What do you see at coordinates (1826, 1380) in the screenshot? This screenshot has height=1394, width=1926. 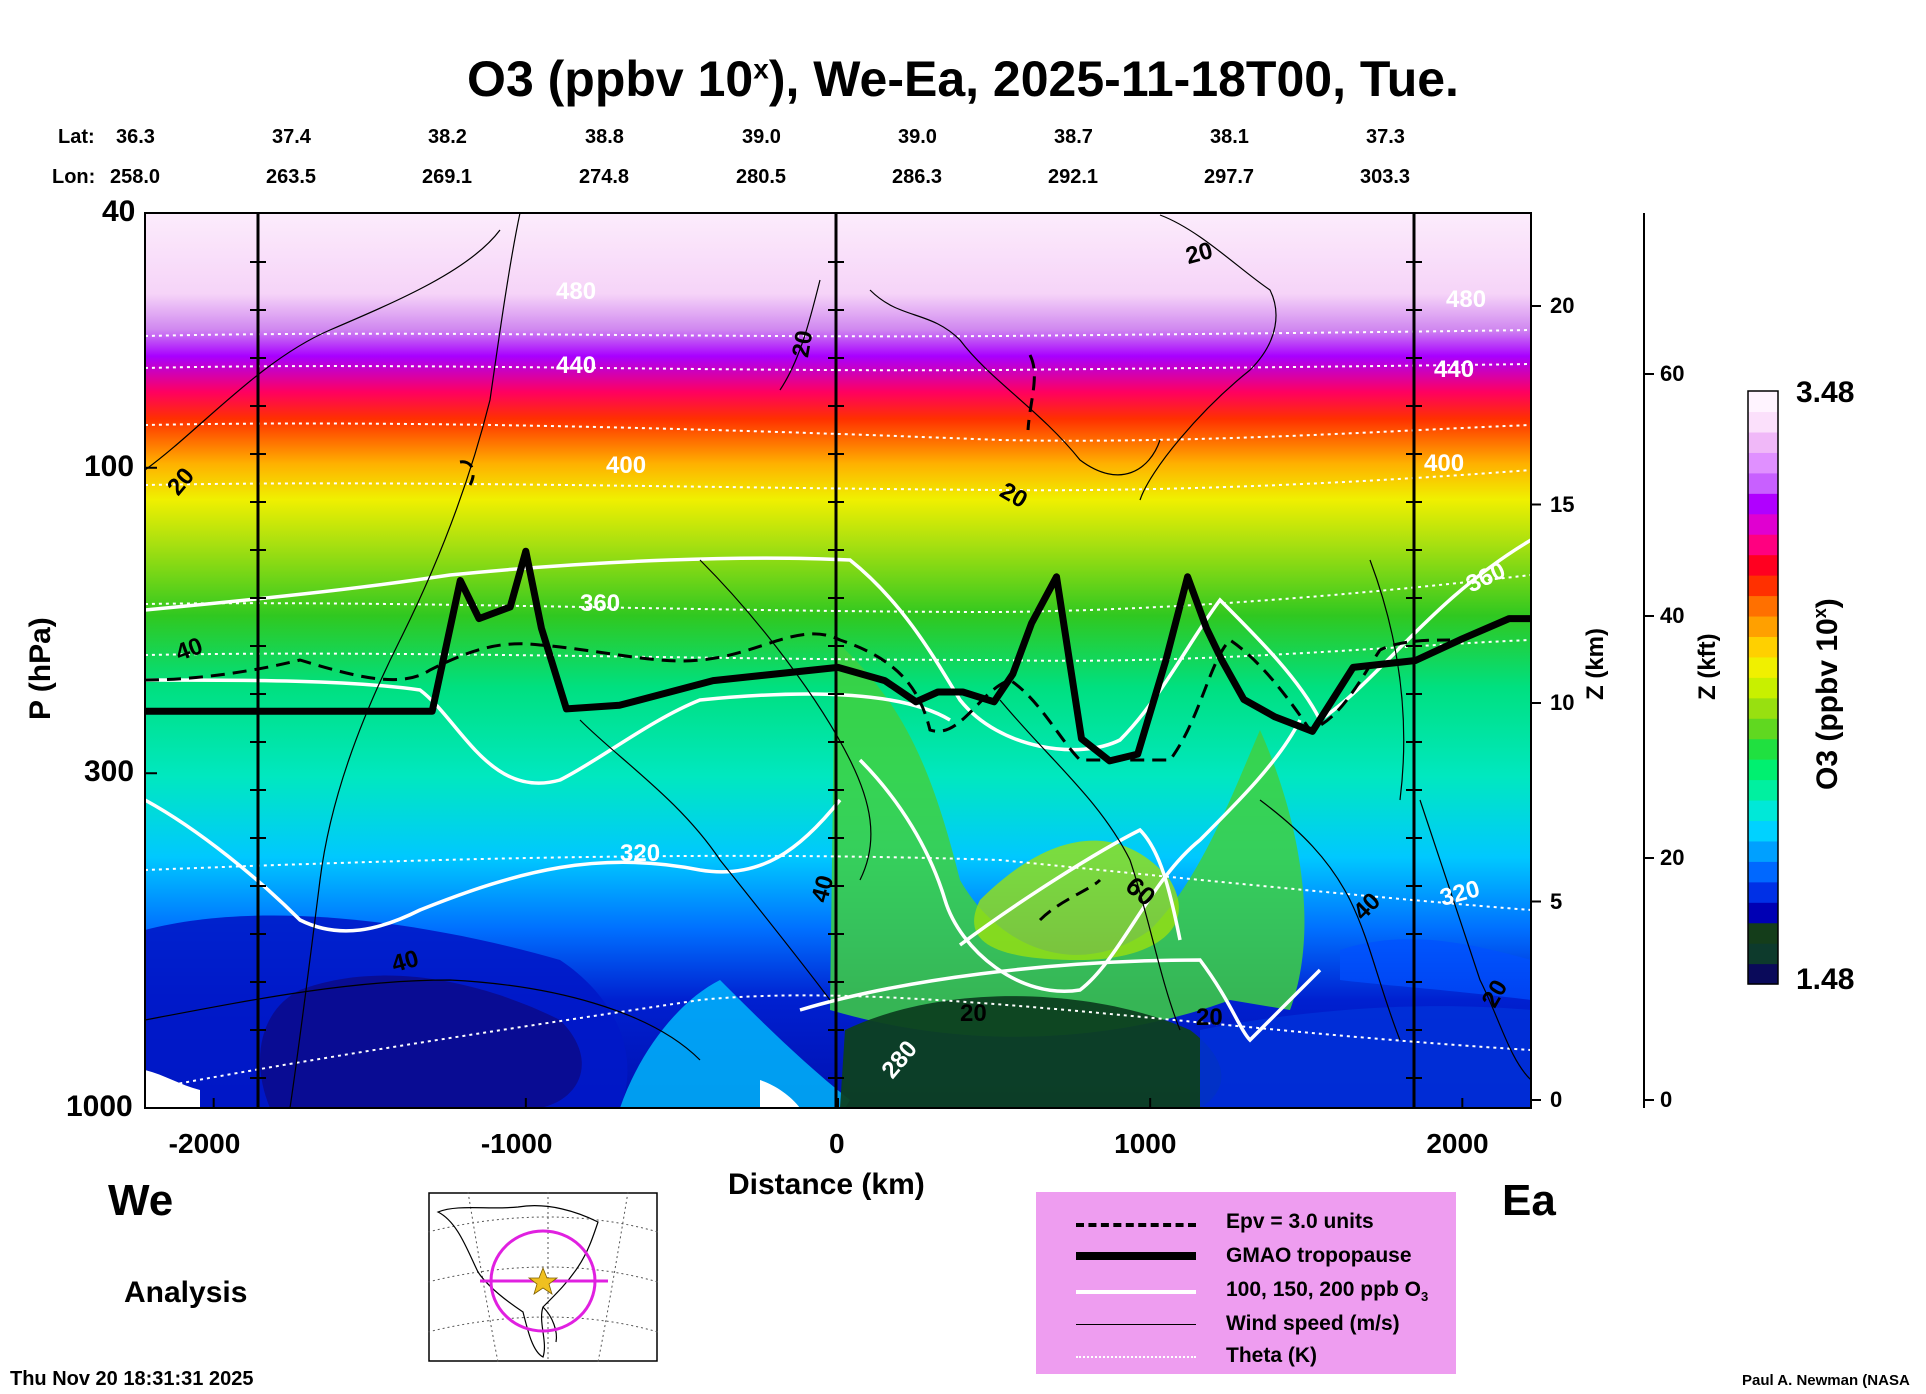 I see `footer-credit: Paul A. Newman (NASA` at bounding box center [1826, 1380].